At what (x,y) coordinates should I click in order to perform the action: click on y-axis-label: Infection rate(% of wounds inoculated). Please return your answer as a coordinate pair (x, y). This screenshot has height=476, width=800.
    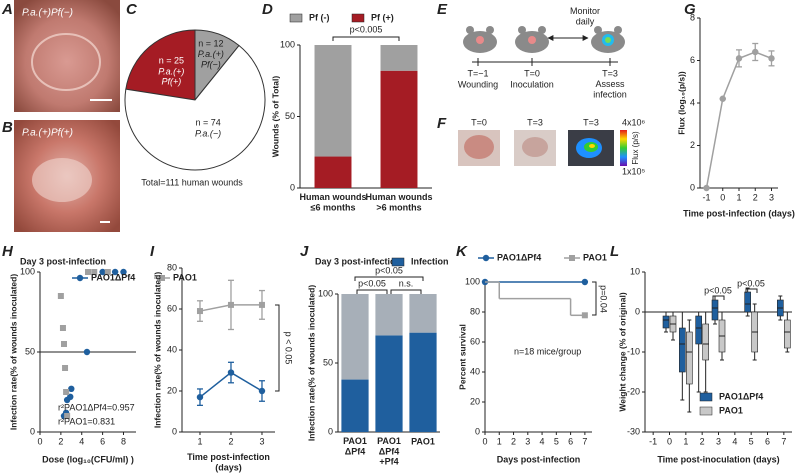
    Looking at the image, I should click on (311, 363).